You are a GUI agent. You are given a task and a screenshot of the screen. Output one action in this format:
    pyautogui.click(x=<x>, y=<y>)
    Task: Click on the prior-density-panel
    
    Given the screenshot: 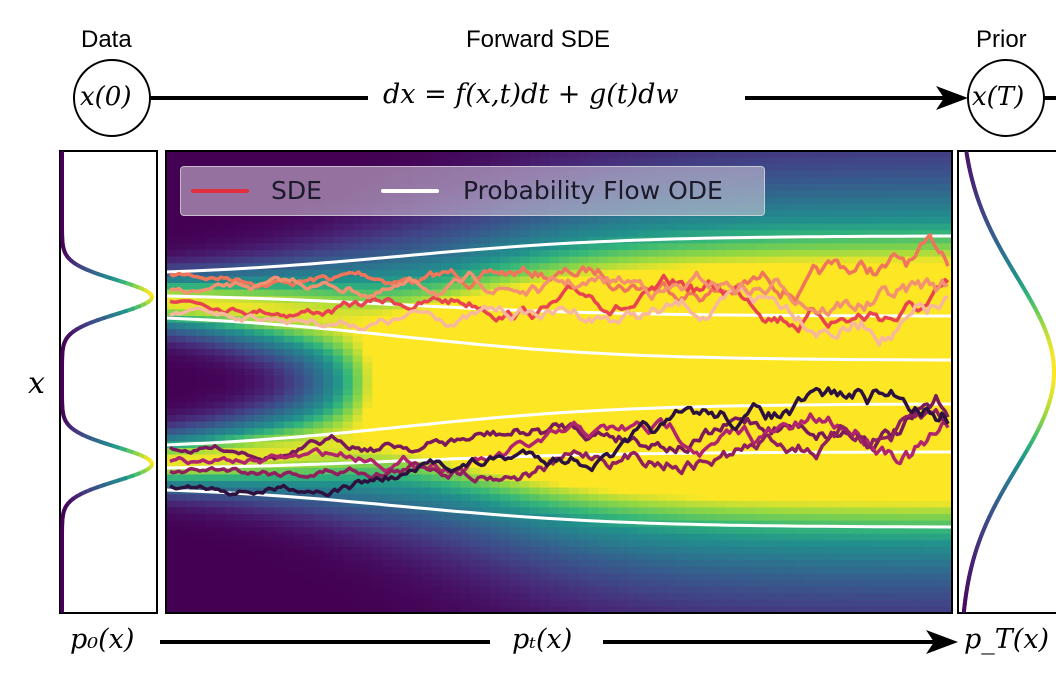 What is the action you would take?
    pyautogui.click(x=1006, y=382)
    